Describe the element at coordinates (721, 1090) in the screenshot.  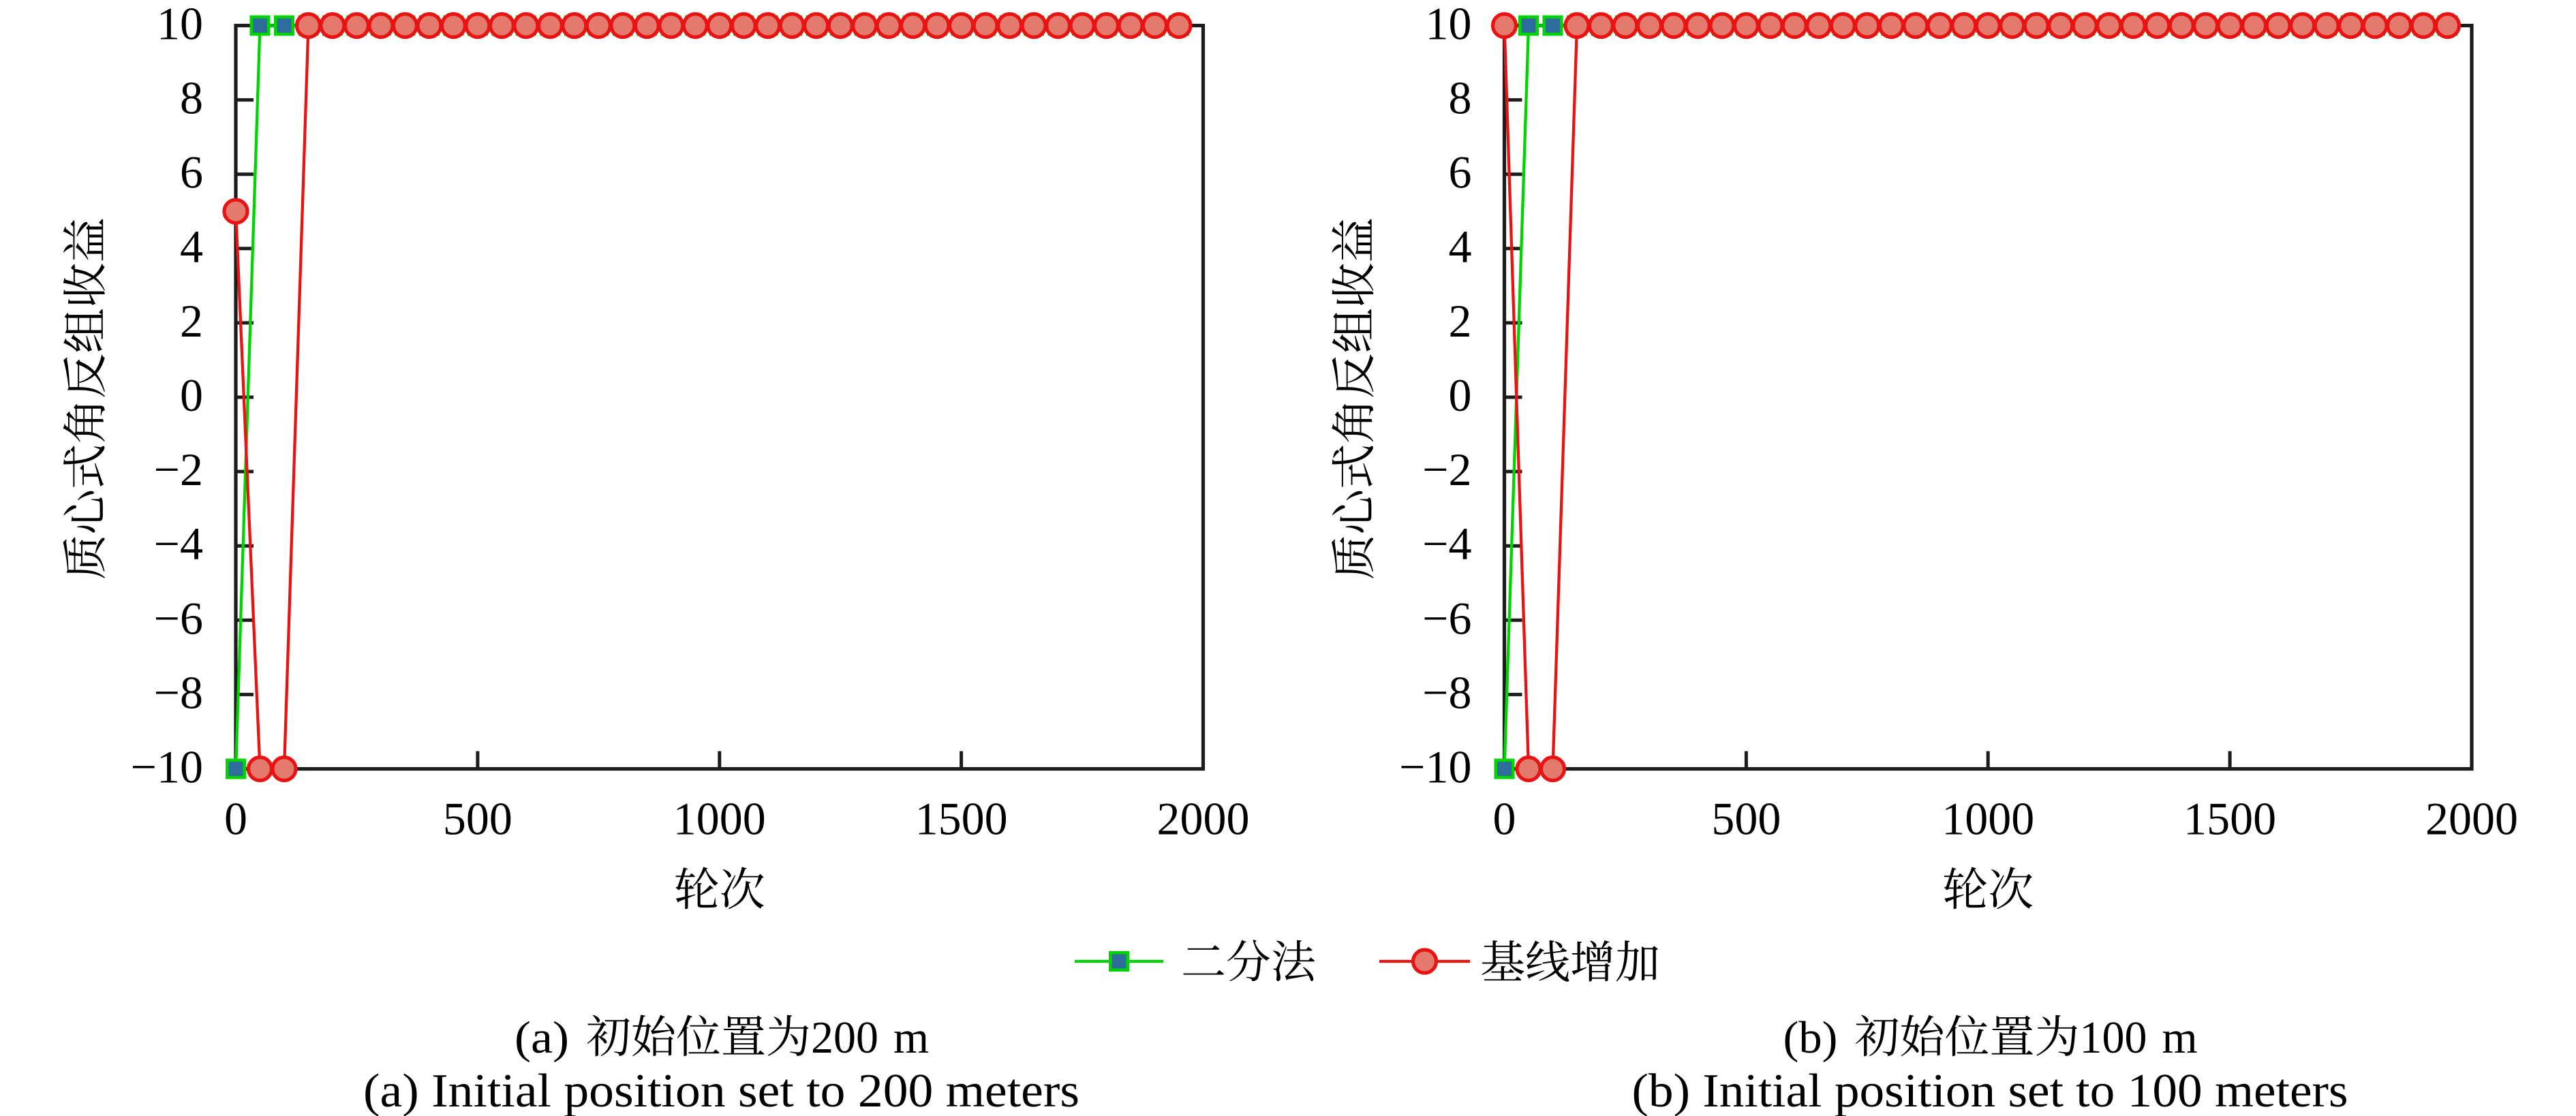
I see `svg-text:(a) Initial position set to 20: (a) Initial position set to 200 meters` at that location.